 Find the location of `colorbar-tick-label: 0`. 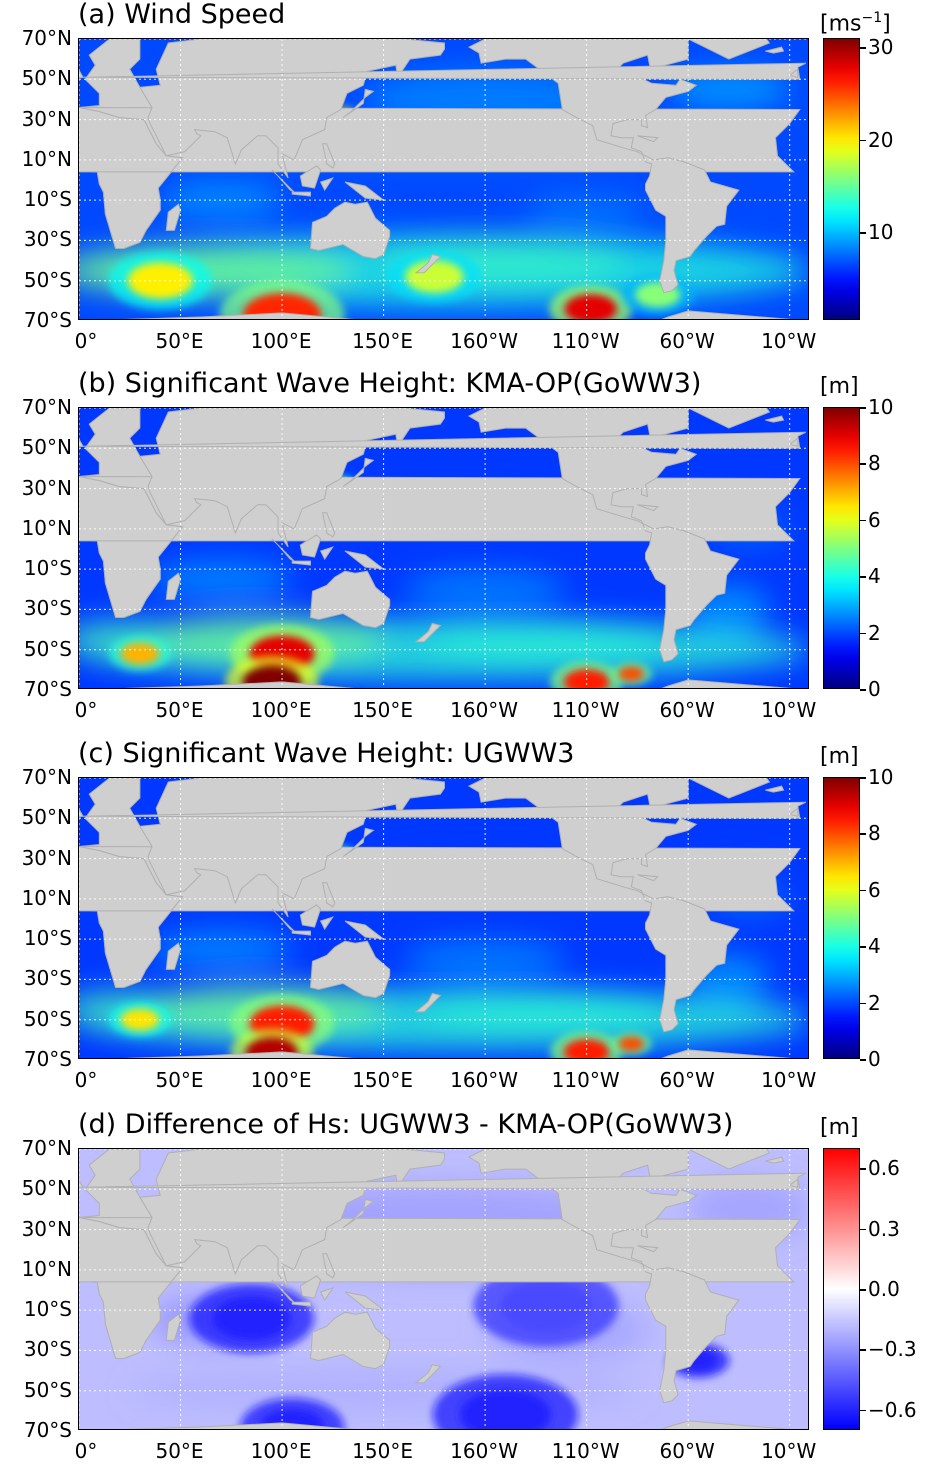

colorbar-tick-label: 0 is located at coordinates (874, 1059).